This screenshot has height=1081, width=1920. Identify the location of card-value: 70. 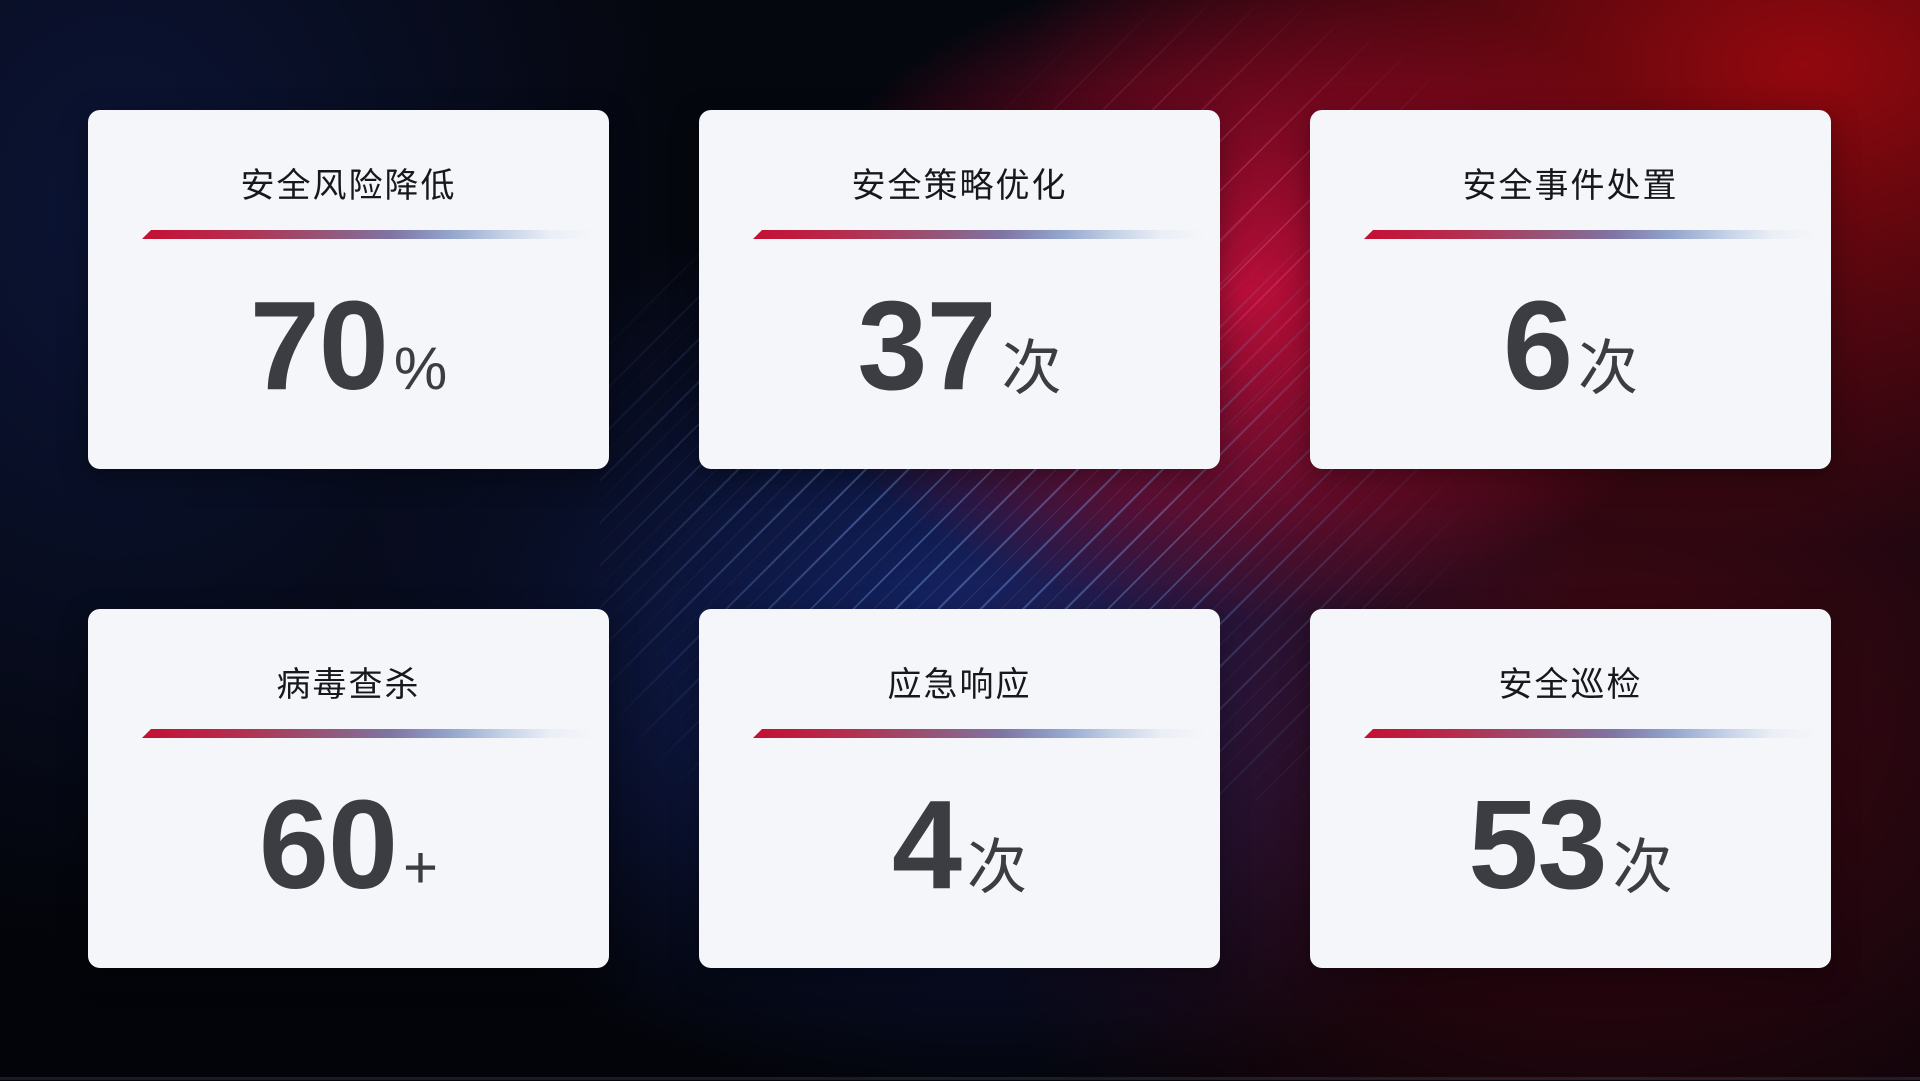
(319, 345).